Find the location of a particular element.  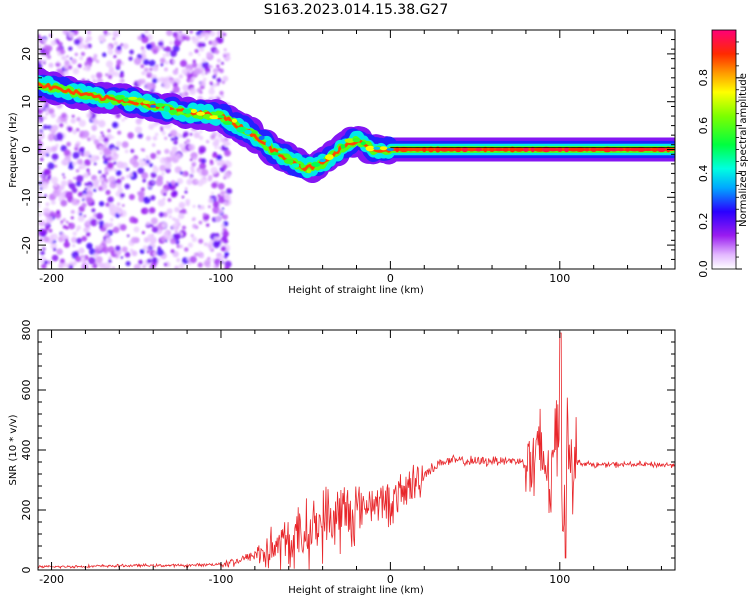

snr-ylabel: SNR (10 * v/v) is located at coordinates (13, 449).